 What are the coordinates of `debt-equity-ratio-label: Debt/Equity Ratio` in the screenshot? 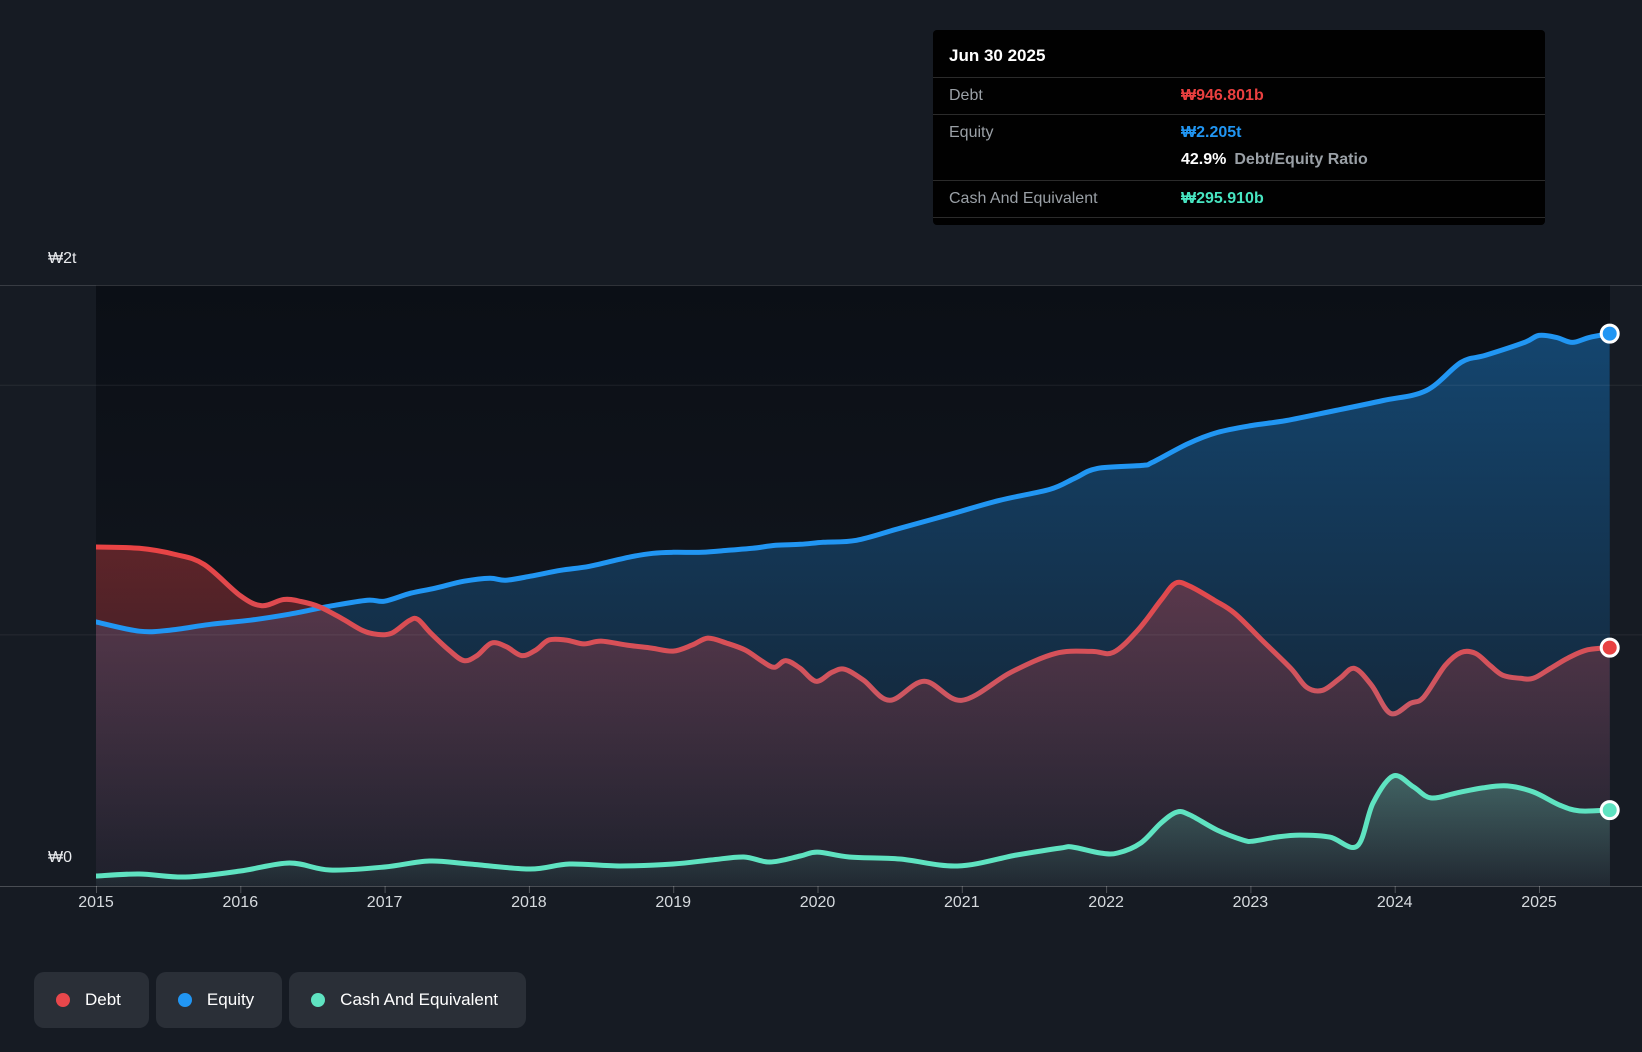 It's located at (1301, 159).